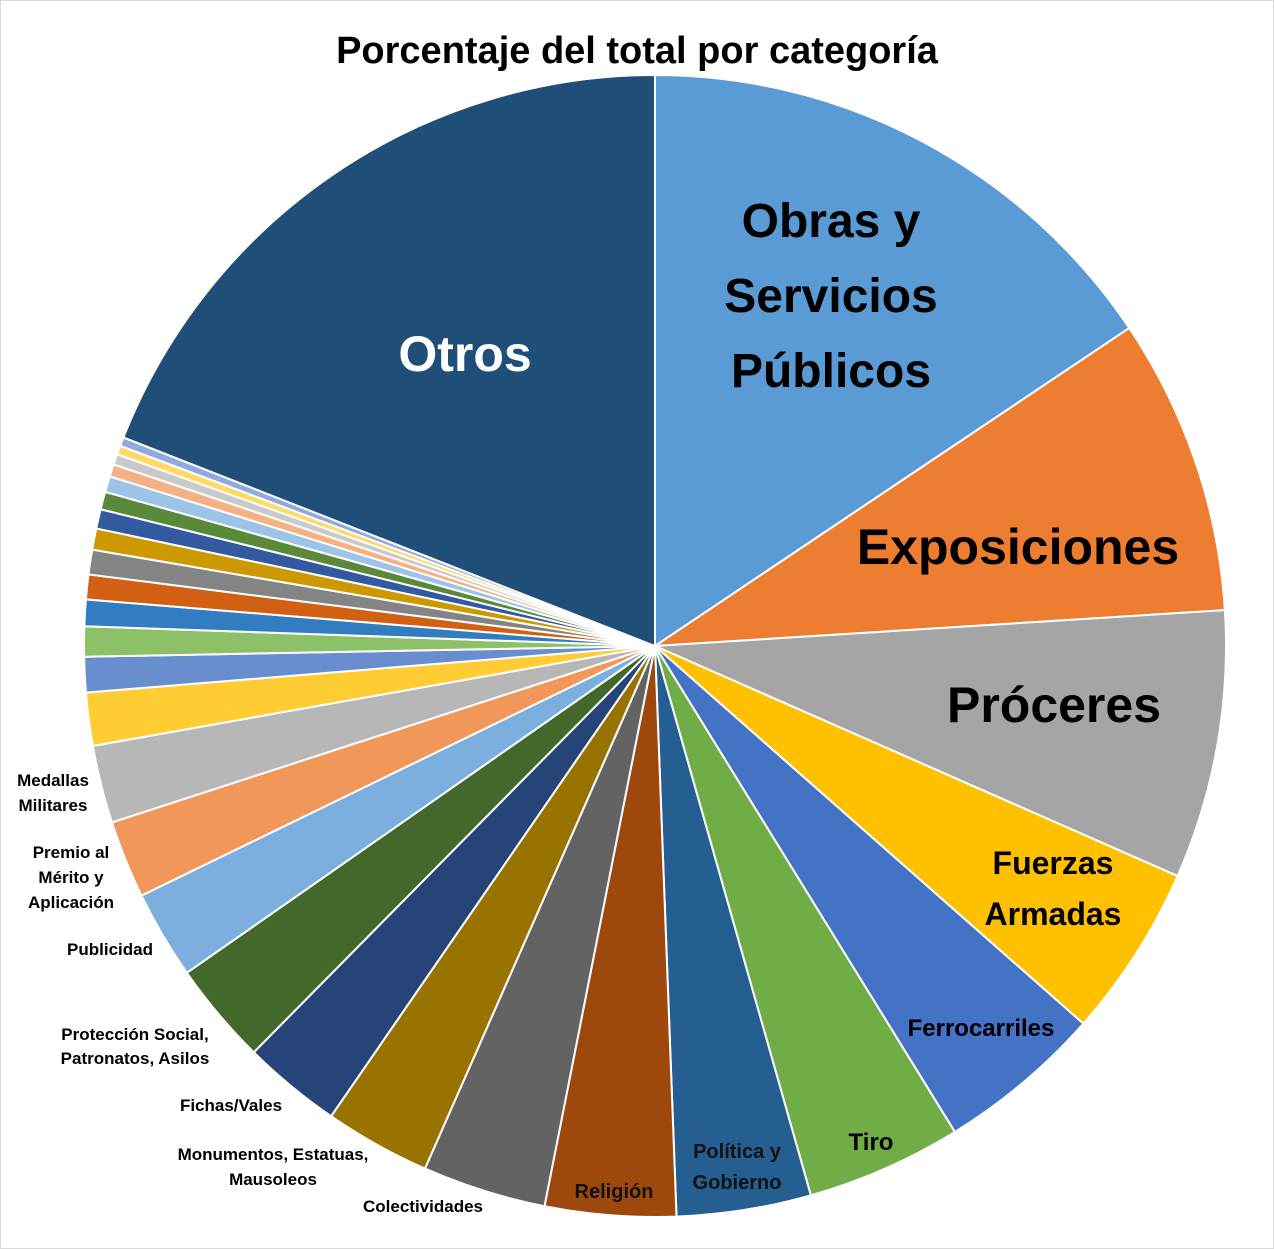 The height and width of the screenshot is (1249, 1274). Describe the element at coordinates (737, 1152) in the screenshot. I see `slice-label: Política y` at that location.